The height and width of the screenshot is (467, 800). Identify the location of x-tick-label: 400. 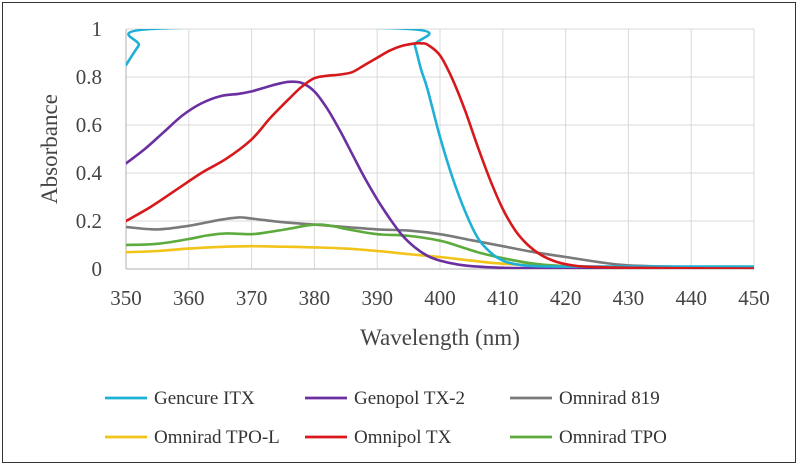
(440, 298).